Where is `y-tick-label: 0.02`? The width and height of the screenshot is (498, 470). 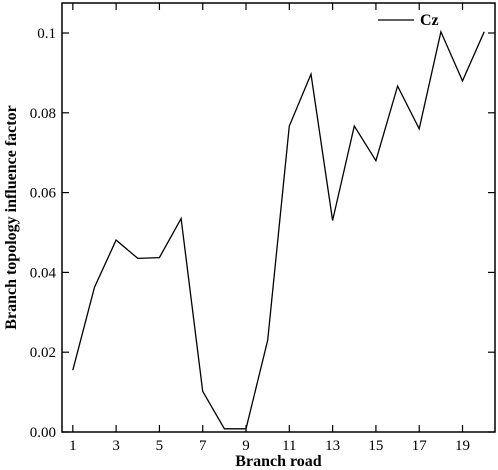 y-tick-label: 0.02 is located at coordinates (43, 353).